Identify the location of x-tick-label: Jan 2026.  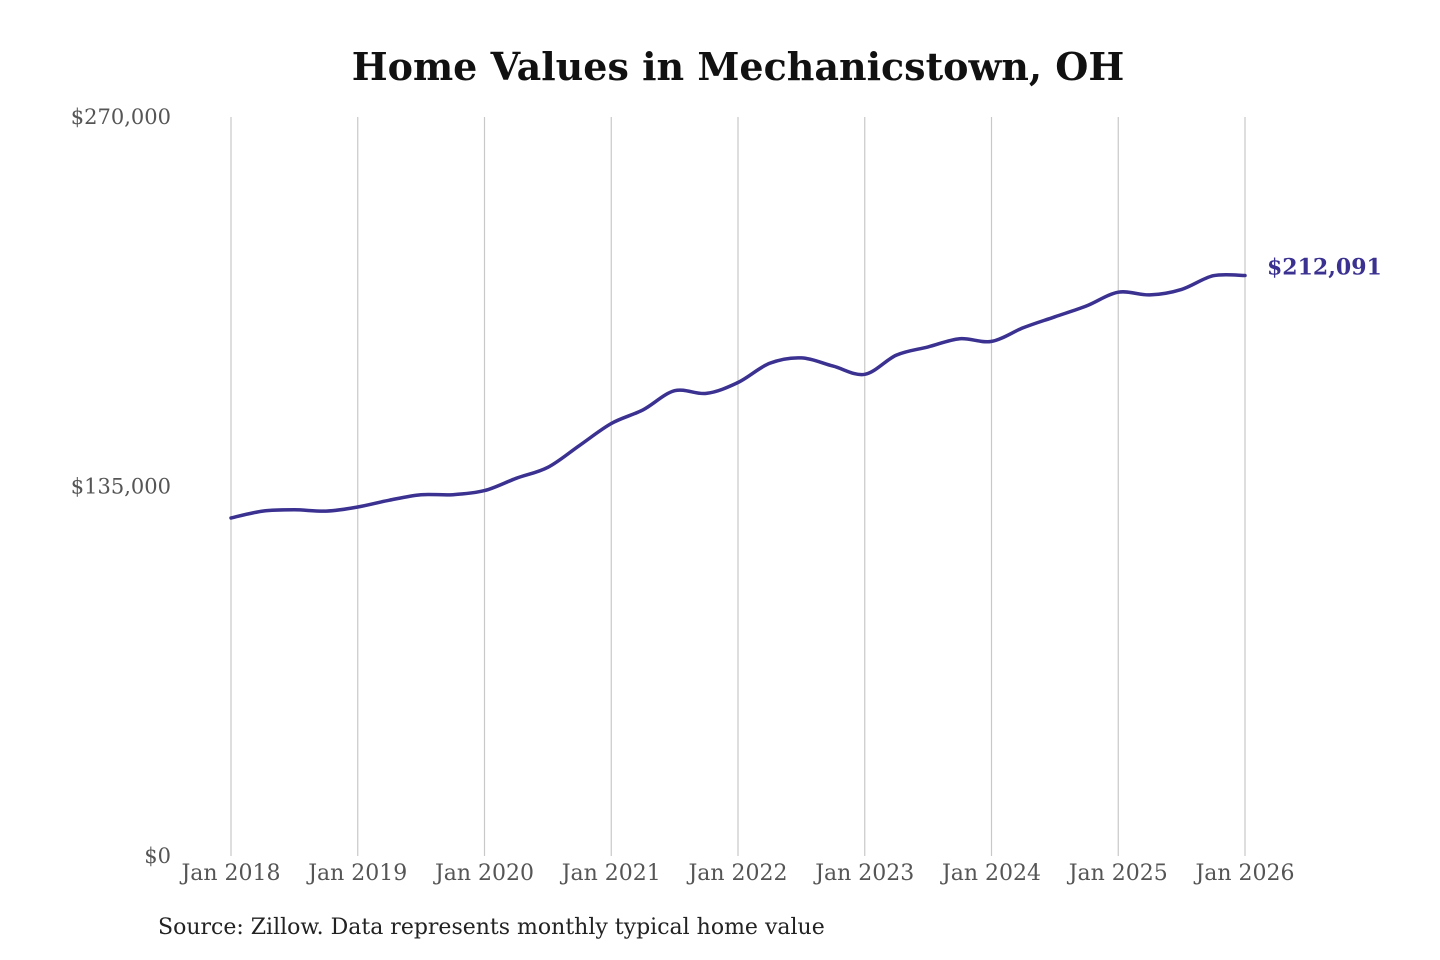
(1243, 873).